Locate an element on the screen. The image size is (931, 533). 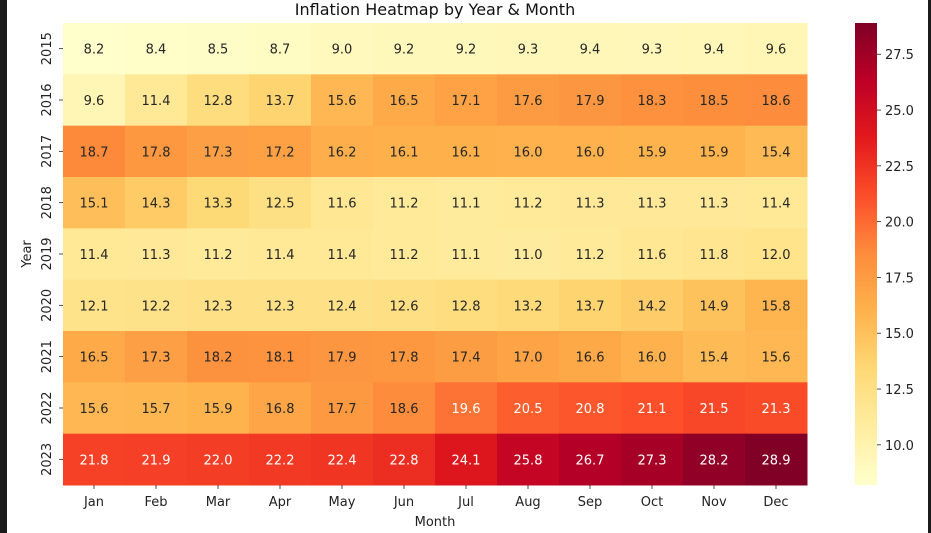
colorbar-ticks: 10.0 12.5 15.0 17.5 20.0 22.5 25.0 27.5 is located at coordinates (895, 251).